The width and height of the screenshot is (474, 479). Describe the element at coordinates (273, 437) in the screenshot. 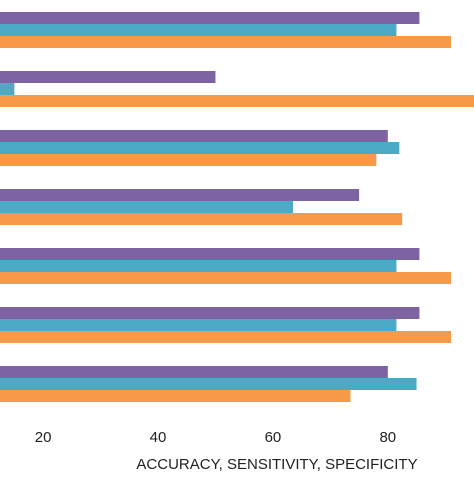

I see `x-tick-label: 60` at that location.